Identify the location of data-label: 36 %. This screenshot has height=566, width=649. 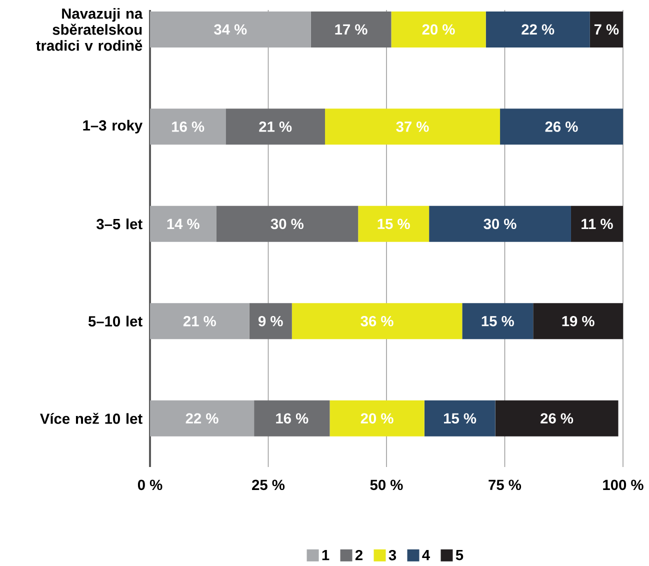
(377, 321).